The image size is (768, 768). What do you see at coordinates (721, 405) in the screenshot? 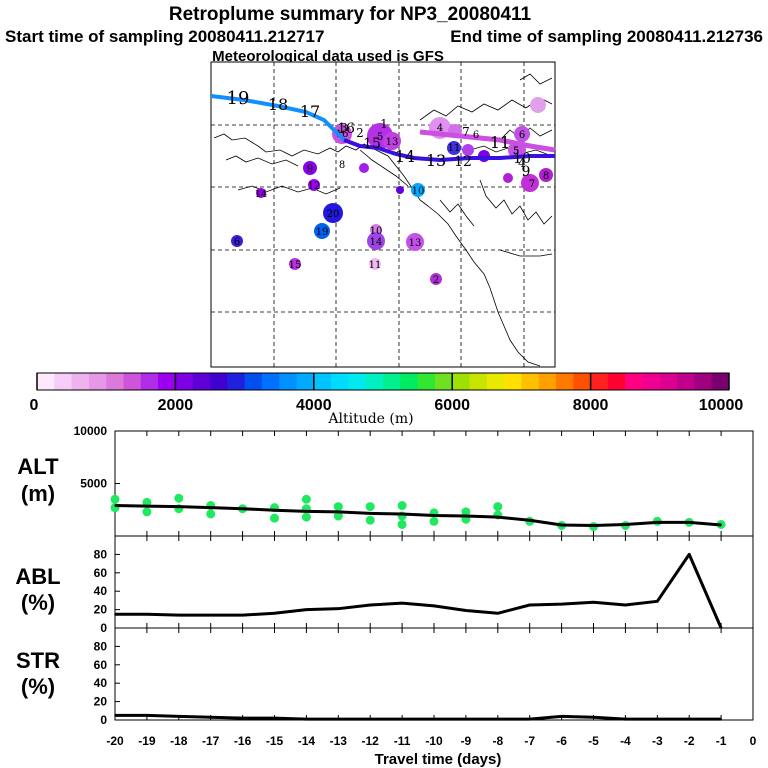
I see `colorbar-tick-label: 10000` at bounding box center [721, 405].